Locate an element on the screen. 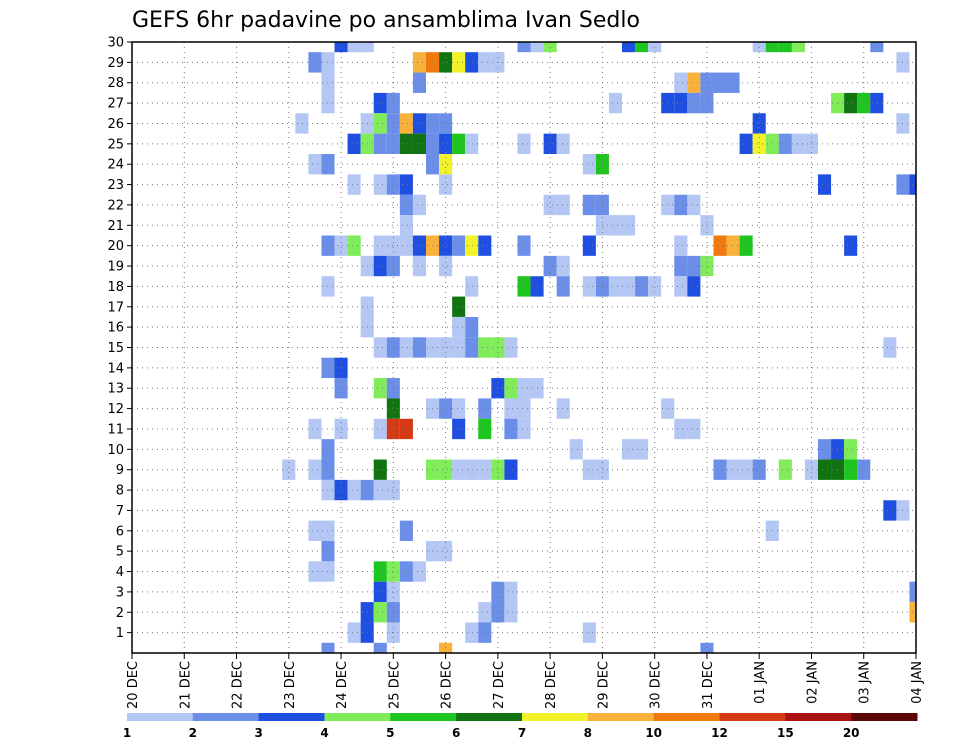 The height and width of the screenshot is (742, 960). y-tick-label: 26 is located at coordinates (115, 124).